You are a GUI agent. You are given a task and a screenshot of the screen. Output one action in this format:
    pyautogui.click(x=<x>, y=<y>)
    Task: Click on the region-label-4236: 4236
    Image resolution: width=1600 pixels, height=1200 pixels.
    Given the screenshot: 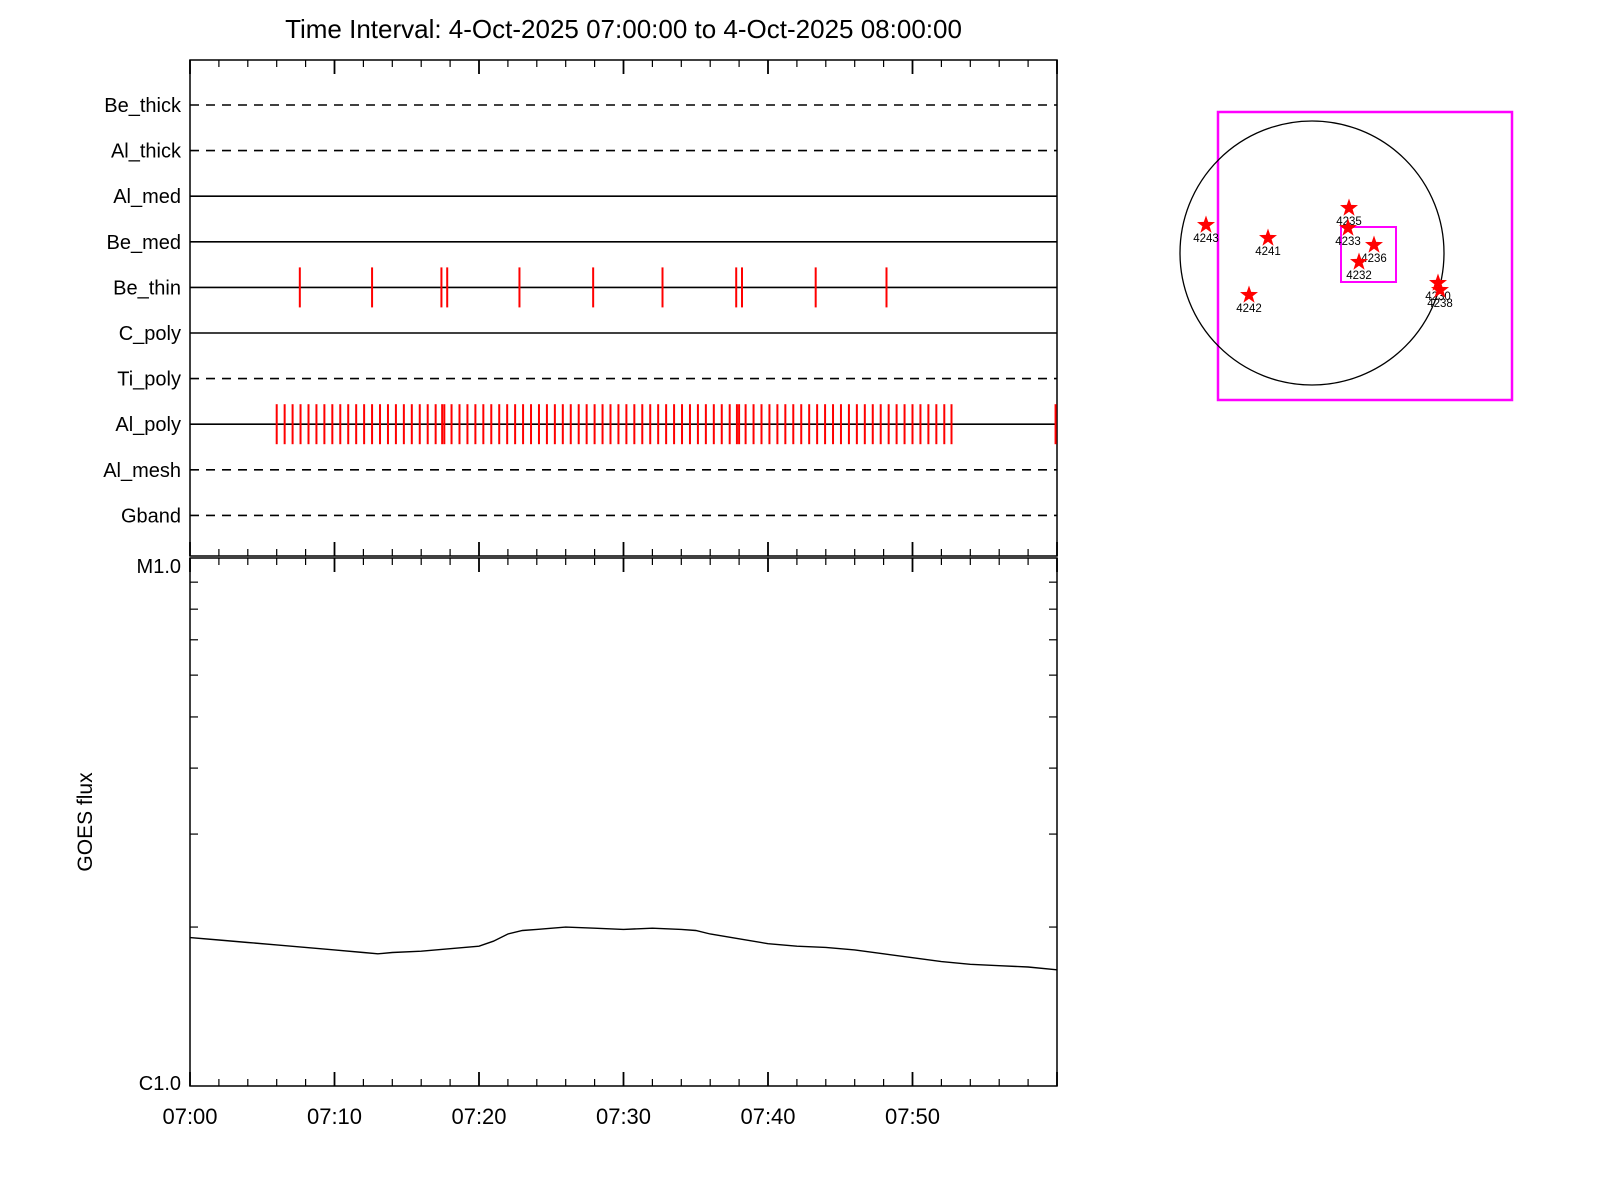 What is the action you would take?
    pyautogui.click(x=1374, y=259)
    